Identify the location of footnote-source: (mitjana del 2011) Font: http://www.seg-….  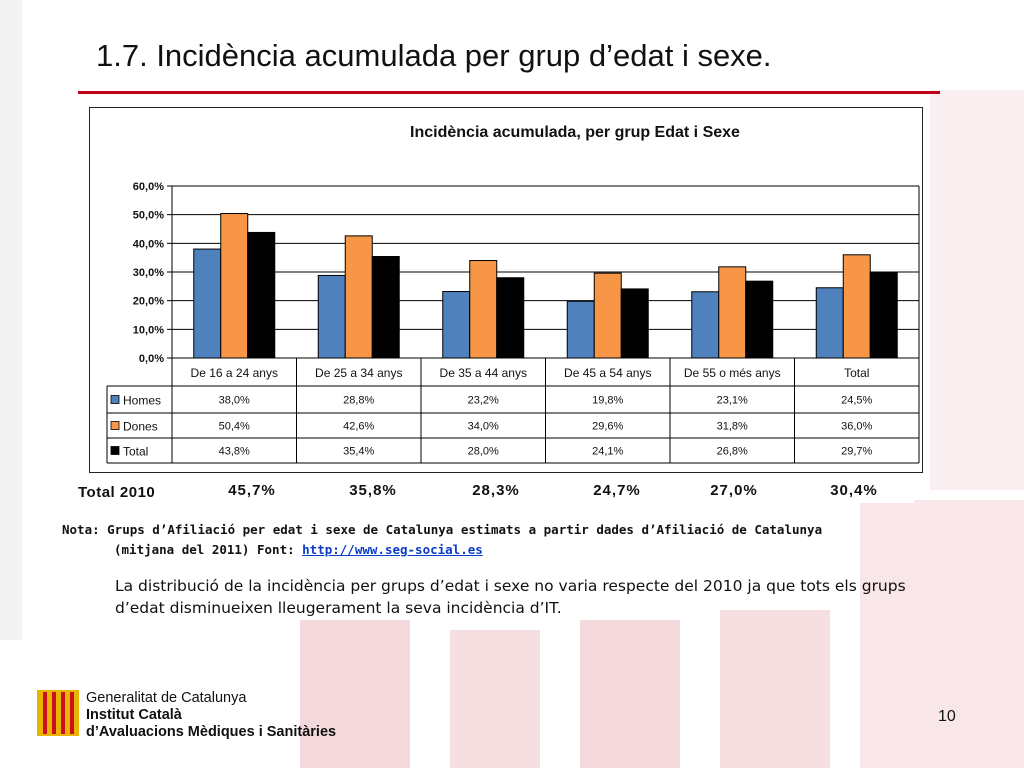
(492, 550).